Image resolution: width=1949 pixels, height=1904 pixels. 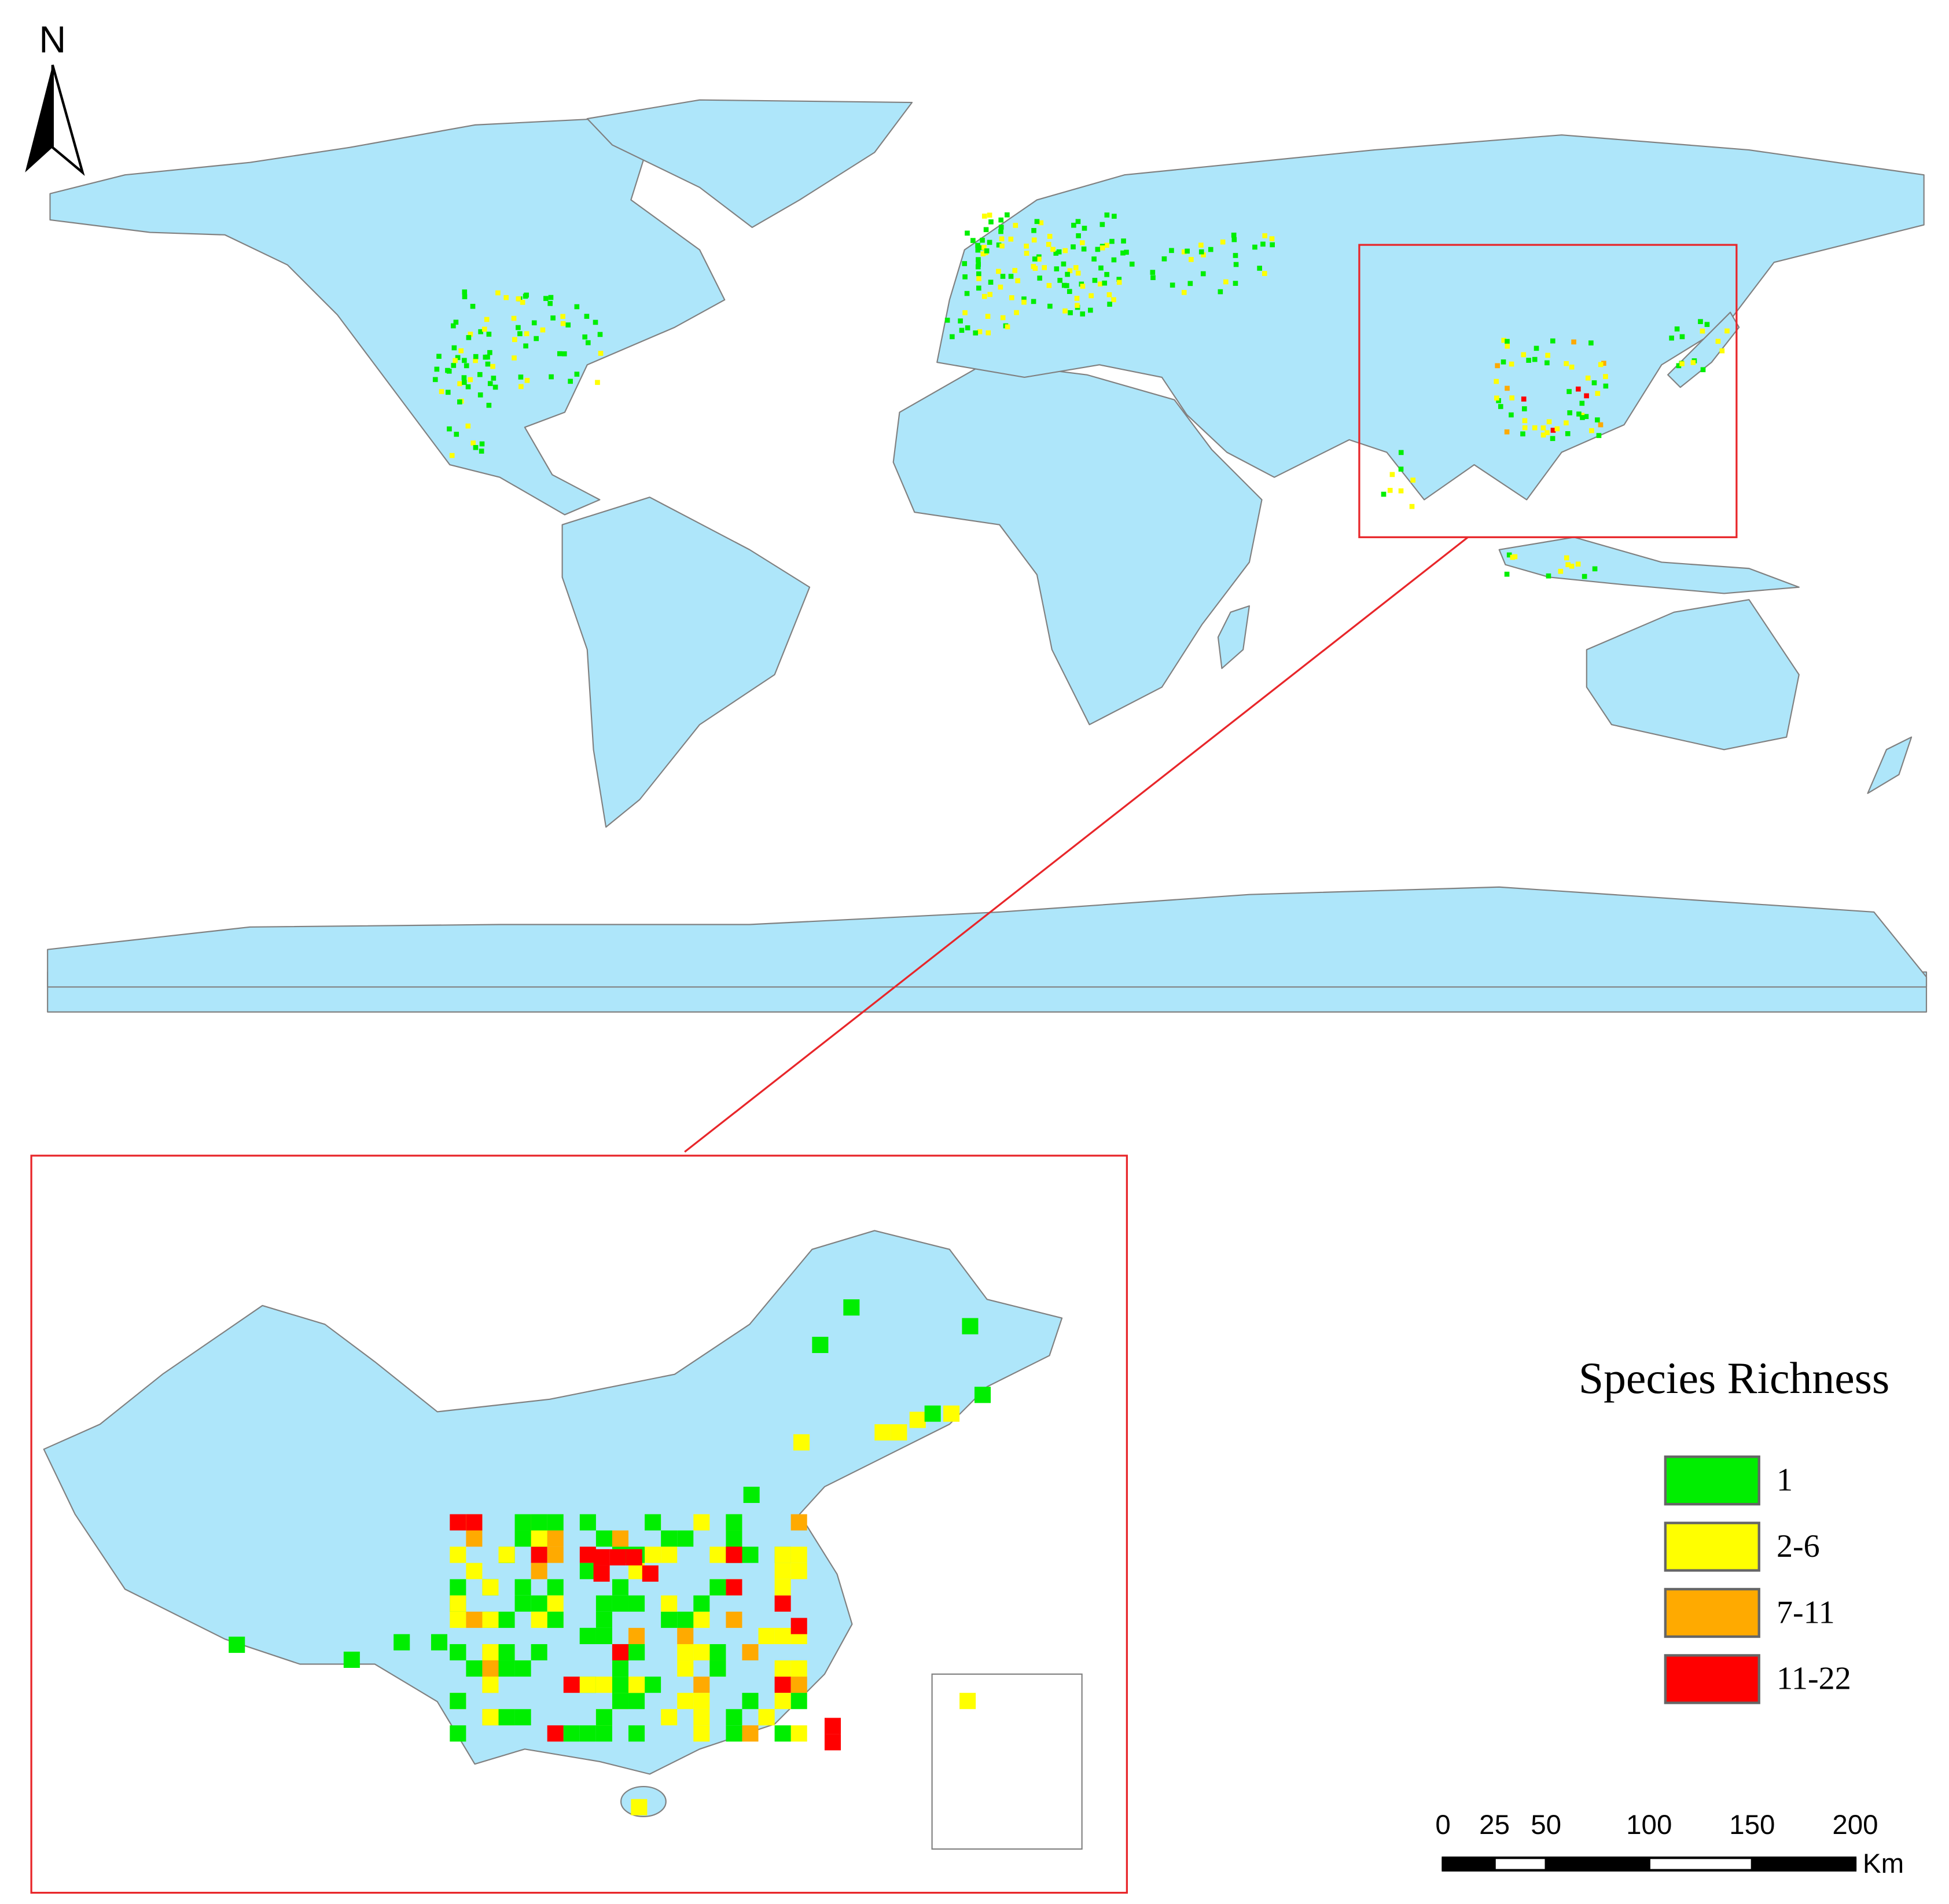 I want to click on north-label: N, so click(x=52, y=40).